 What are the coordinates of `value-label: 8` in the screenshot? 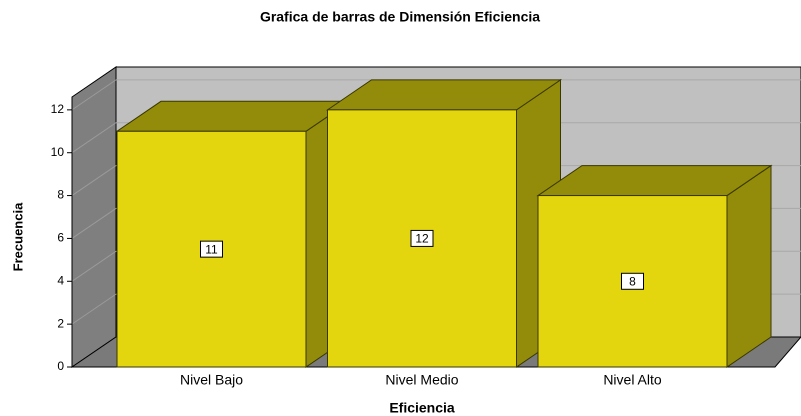 It's located at (632, 281).